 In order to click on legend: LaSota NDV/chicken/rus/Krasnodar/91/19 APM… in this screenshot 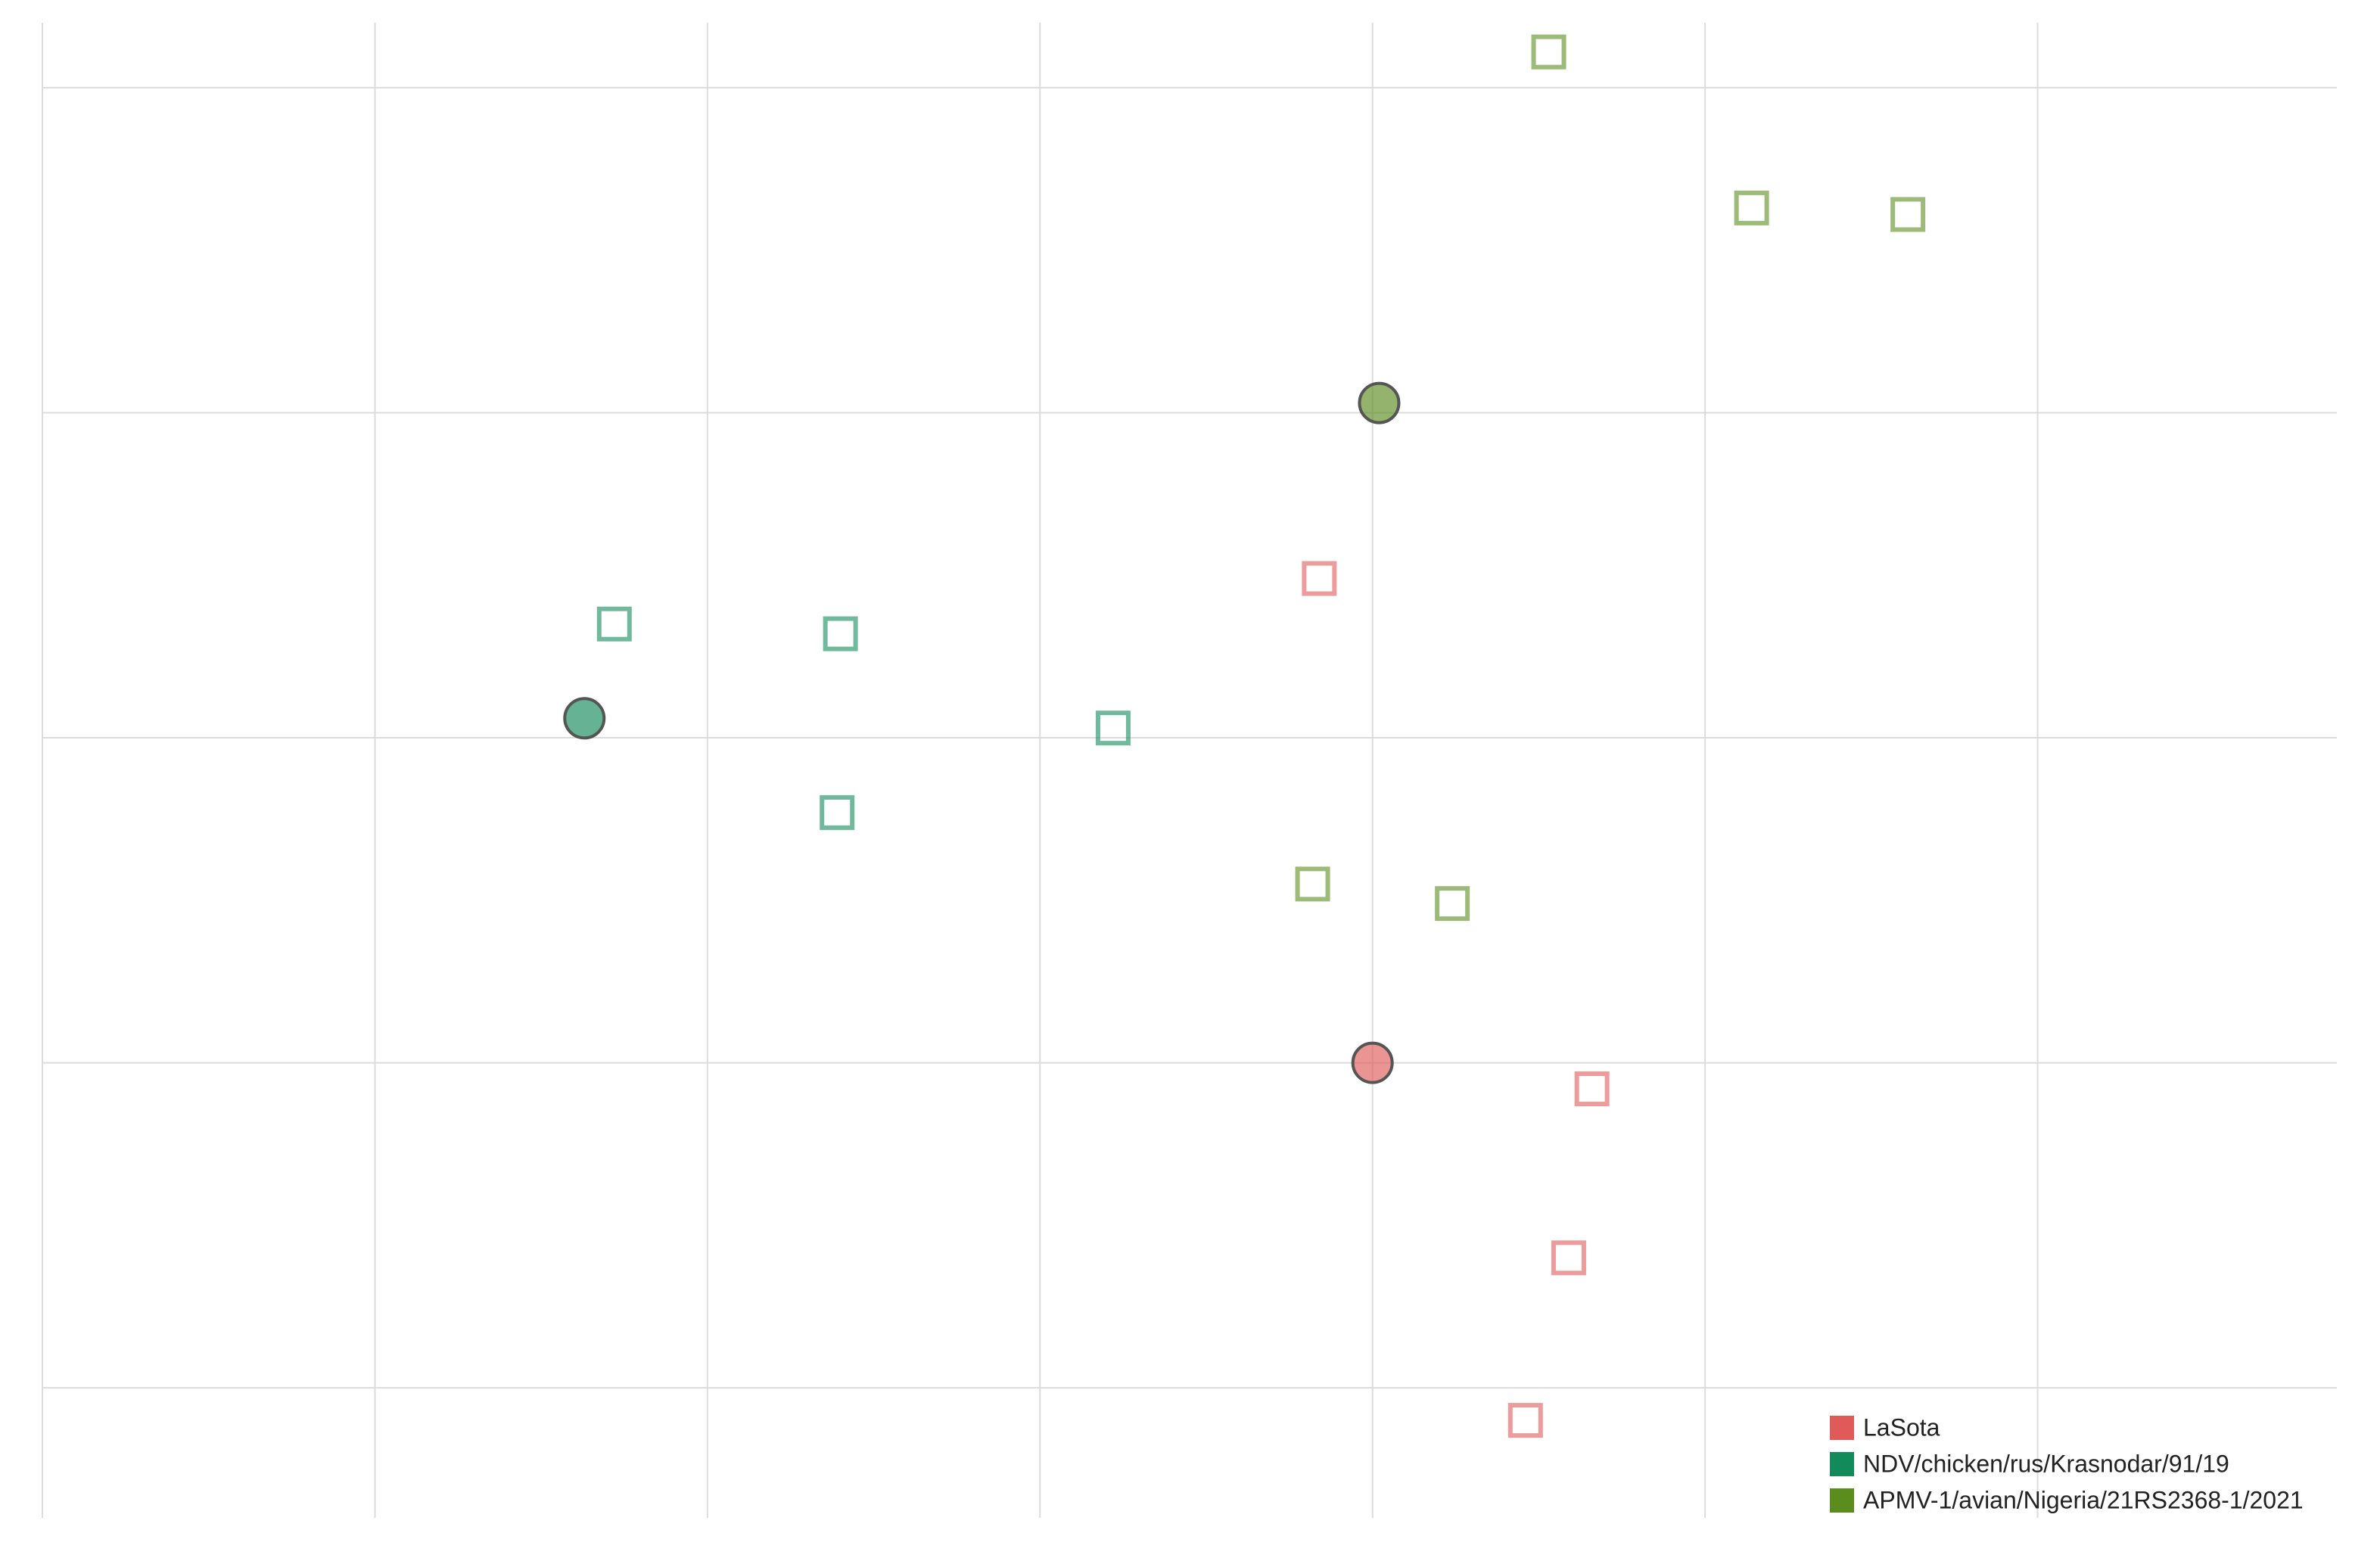, I will do `click(2067, 1463)`.